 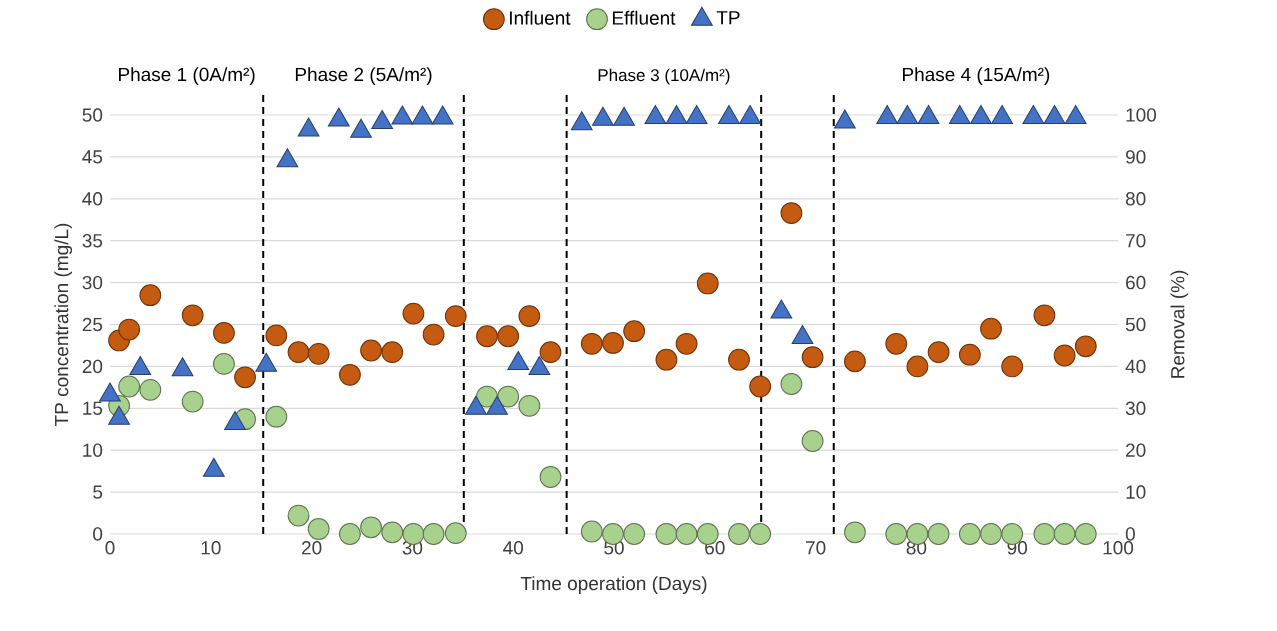 What do you see at coordinates (92, 240) in the screenshot?
I see `y-tick-label: 35` at bounding box center [92, 240].